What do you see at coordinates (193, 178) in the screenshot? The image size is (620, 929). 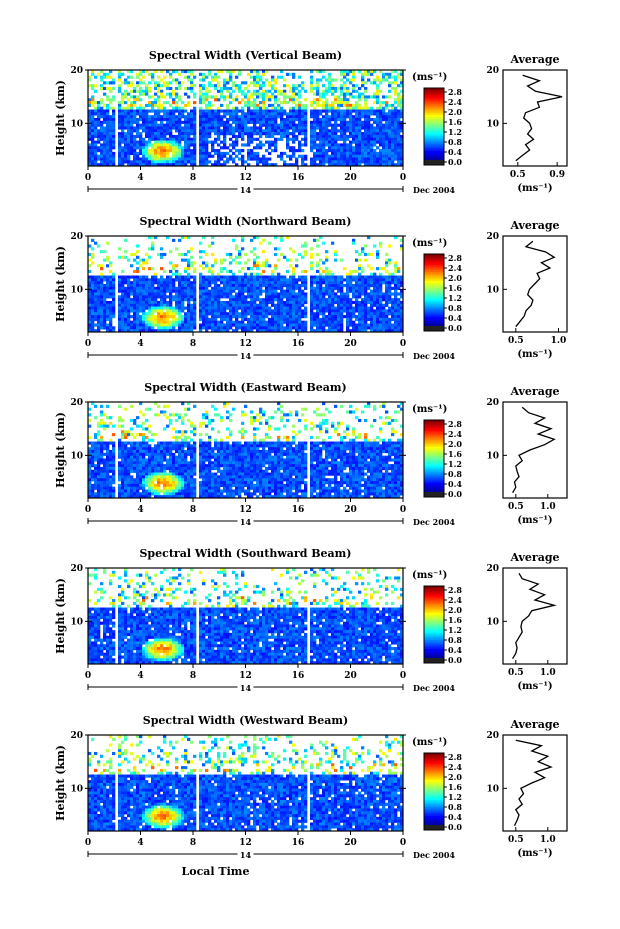 I see `x-tick-label: 8` at bounding box center [193, 178].